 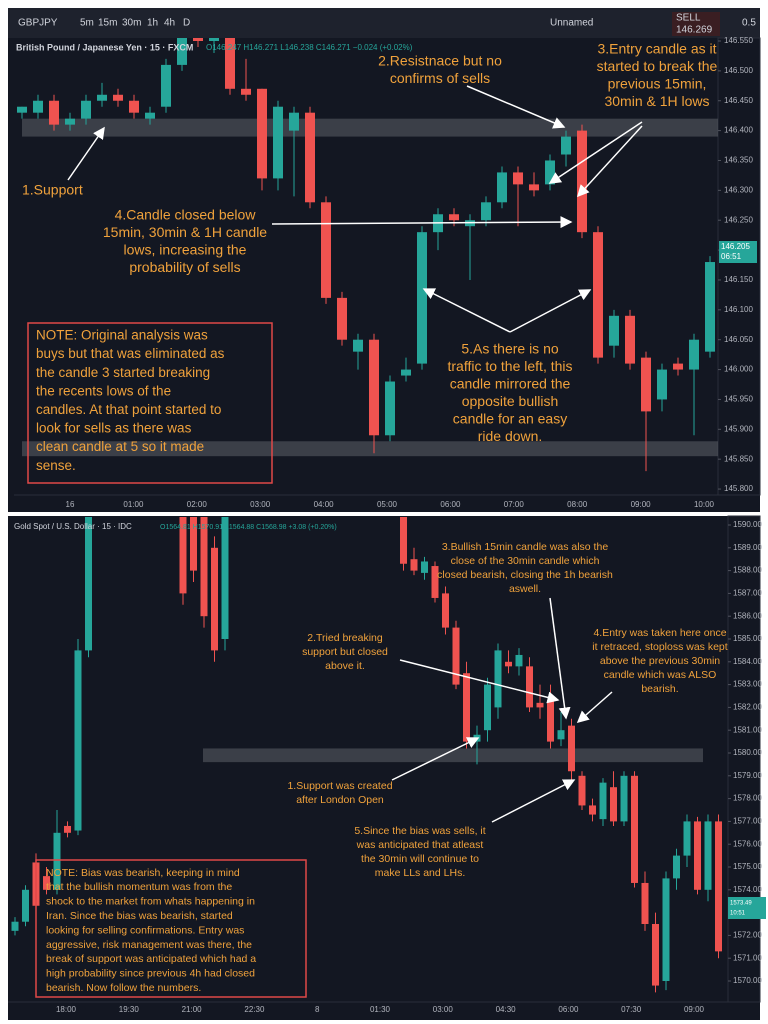 What do you see at coordinates (577, 504) in the screenshot?
I see `time-tick-label: 08:00` at bounding box center [577, 504].